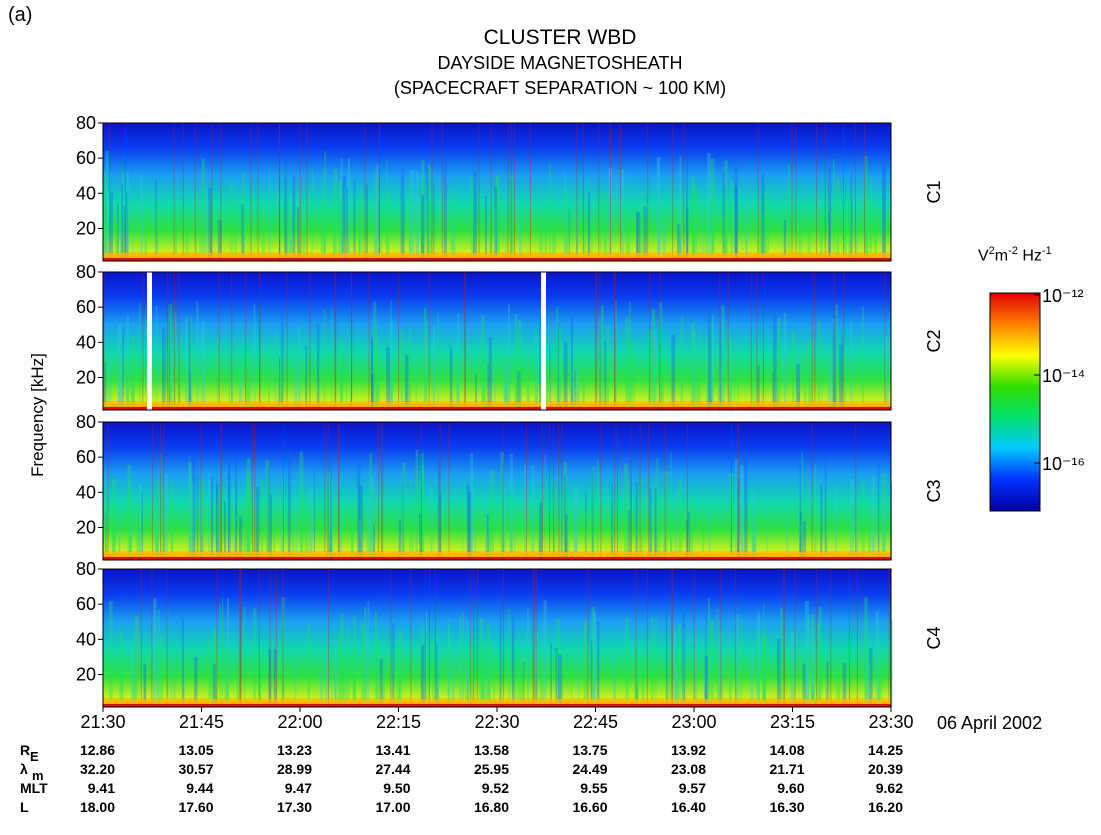 This screenshot has width=1101, height=835. I want to click on ephemeris-value: 9.44, so click(199, 788).